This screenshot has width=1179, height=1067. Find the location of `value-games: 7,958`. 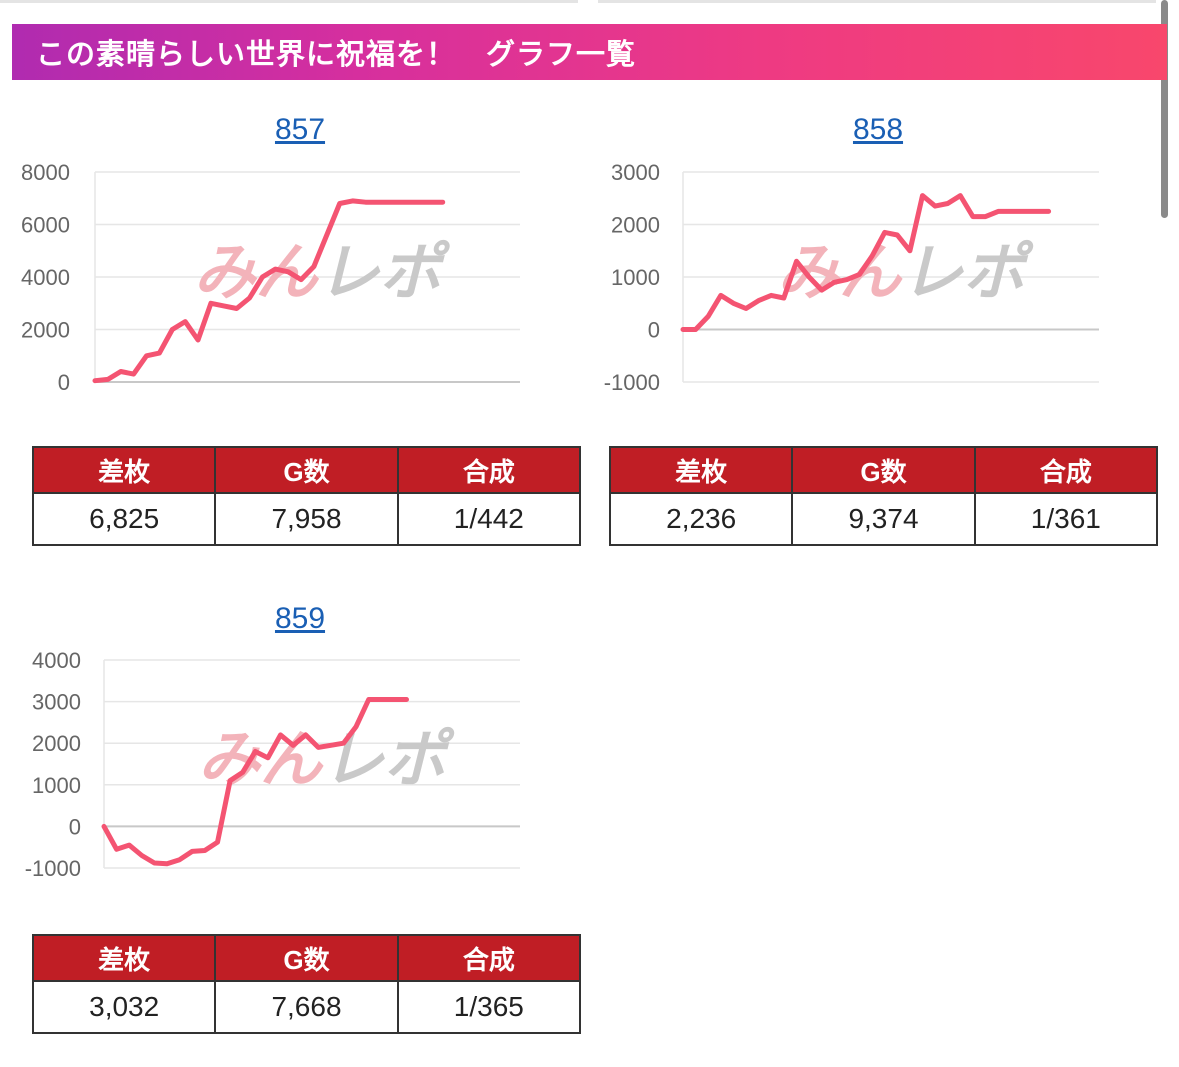

value-games: 7,958 is located at coordinates (306, 519).